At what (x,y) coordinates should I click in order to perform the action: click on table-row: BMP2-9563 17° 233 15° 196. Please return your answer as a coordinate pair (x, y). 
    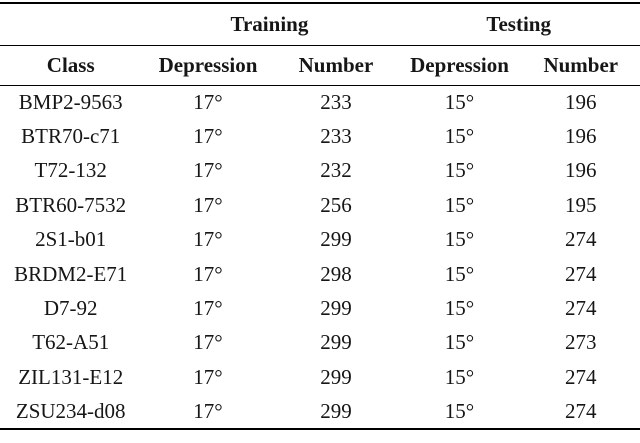
    Looking at the image, I should click on (320, 102).